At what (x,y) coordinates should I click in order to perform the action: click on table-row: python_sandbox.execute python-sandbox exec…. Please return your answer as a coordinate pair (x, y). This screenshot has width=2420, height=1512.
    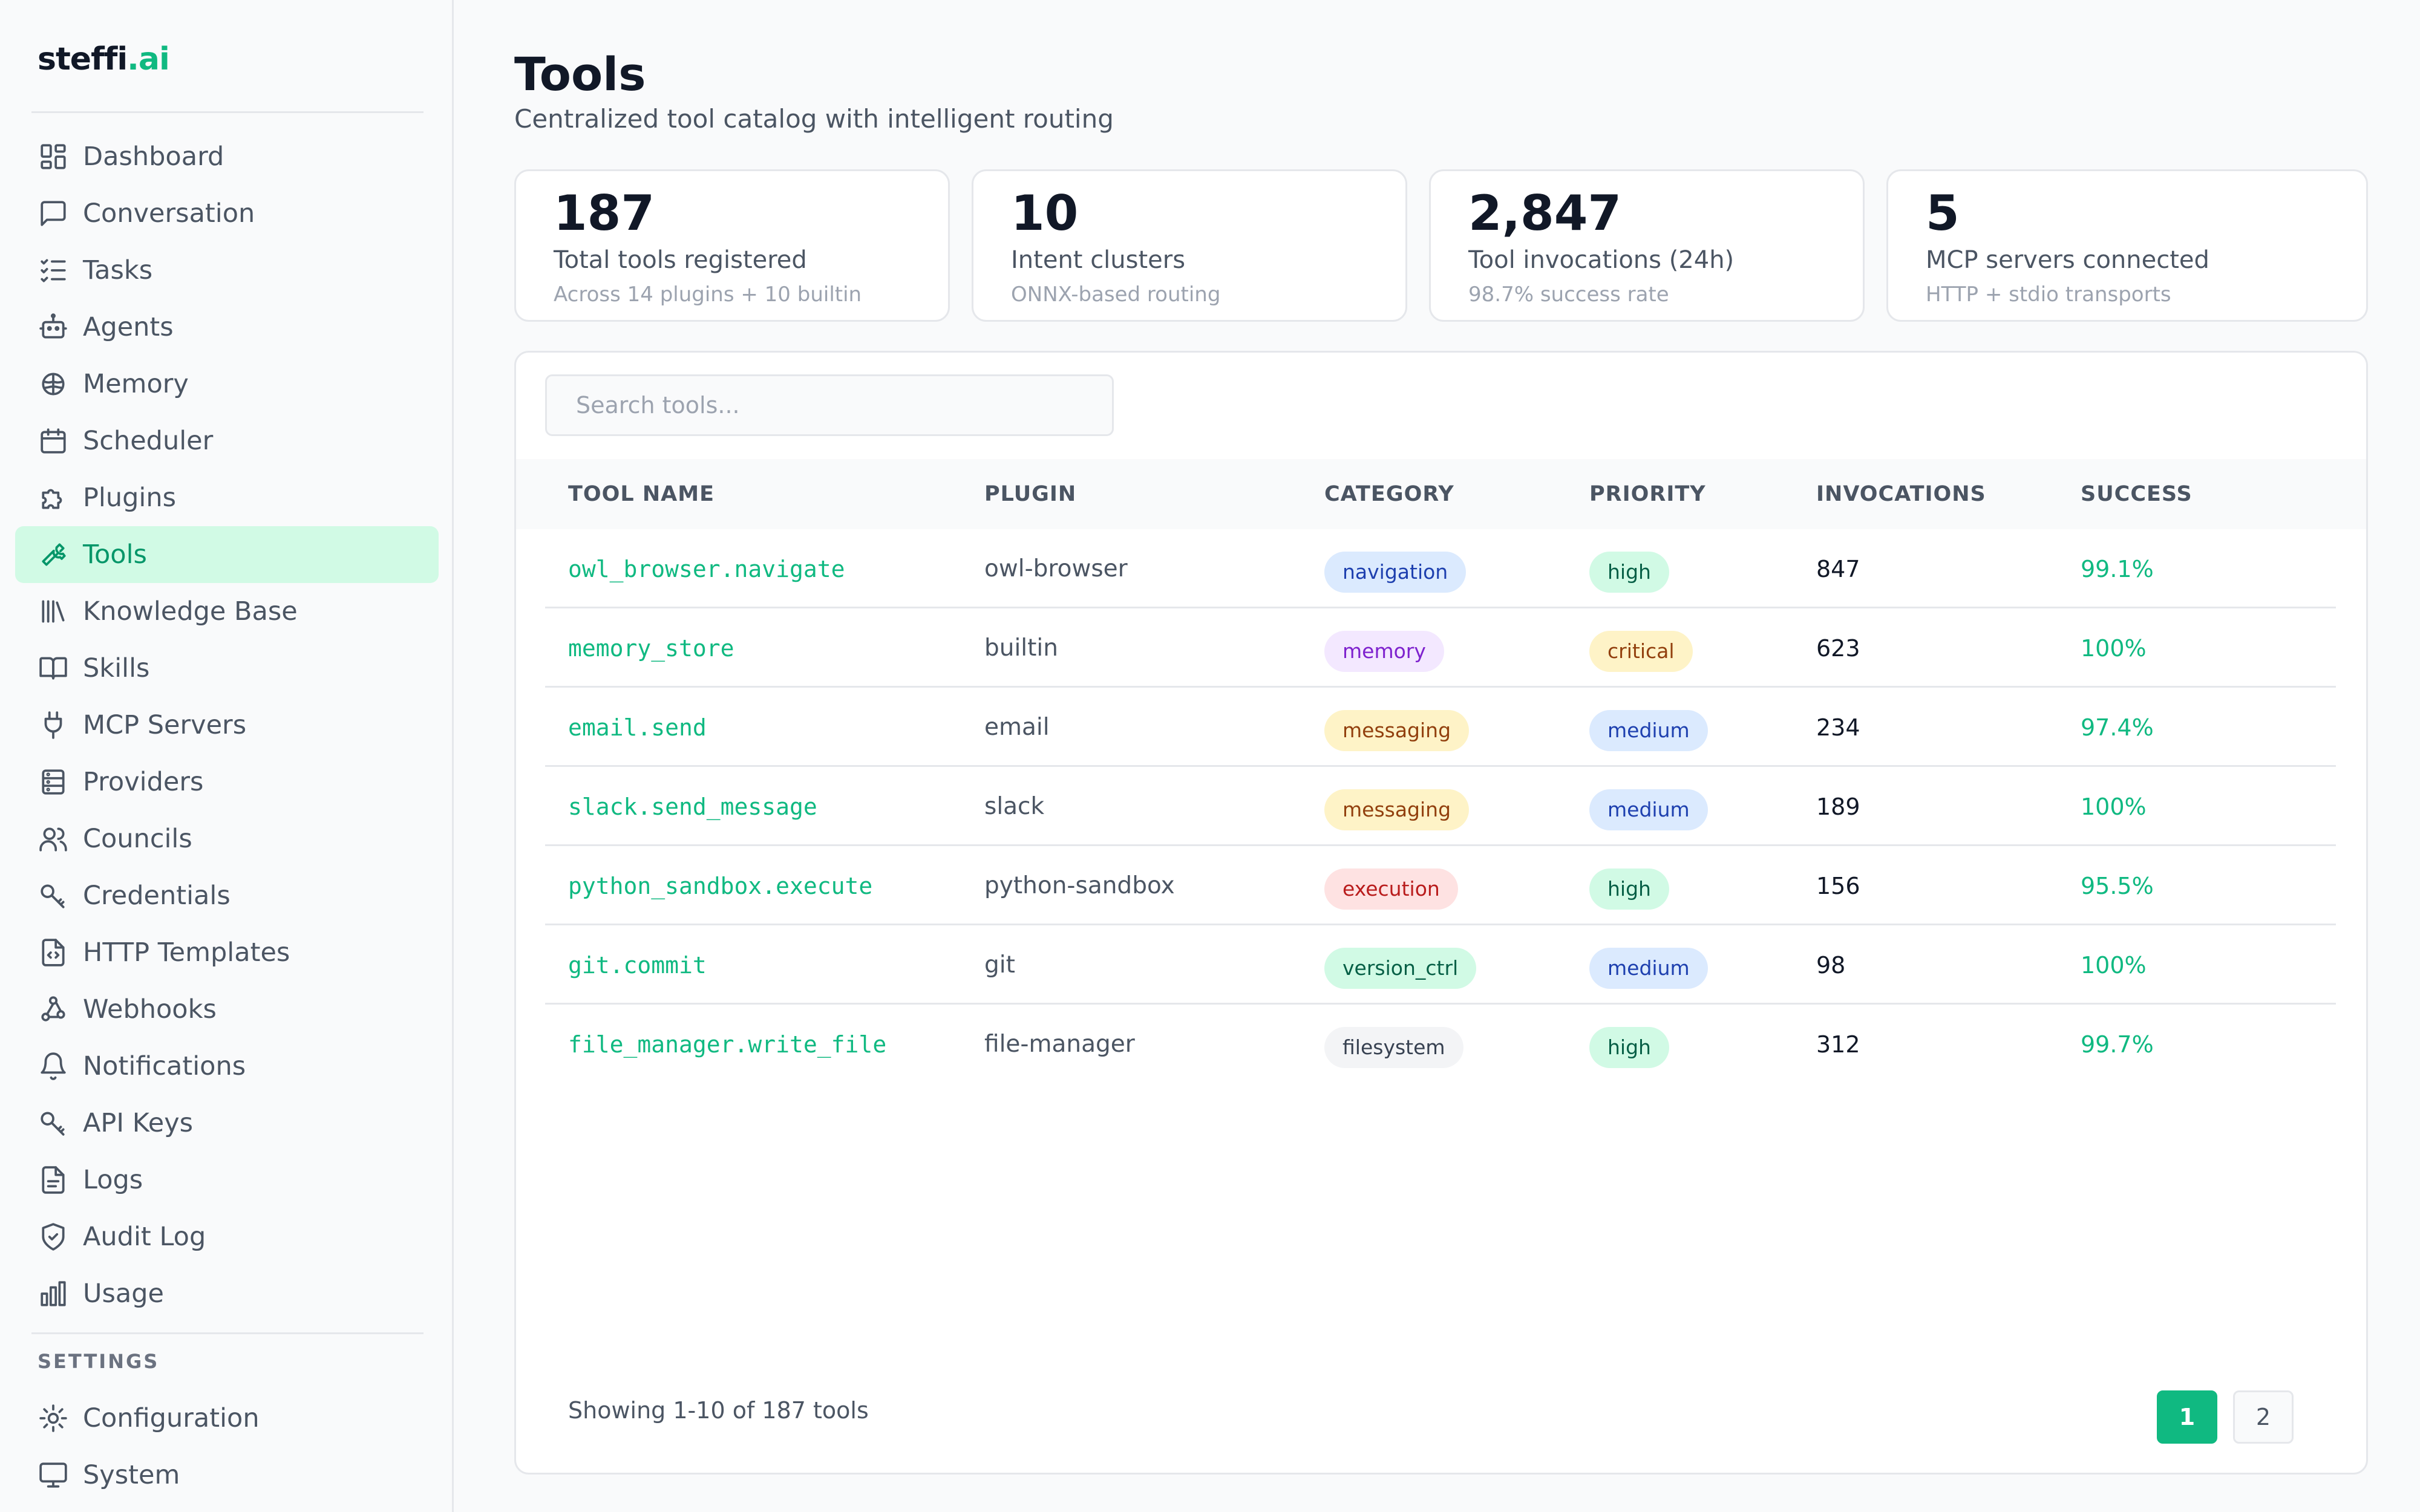
    Looking at the image, I should click on (1440, 885).